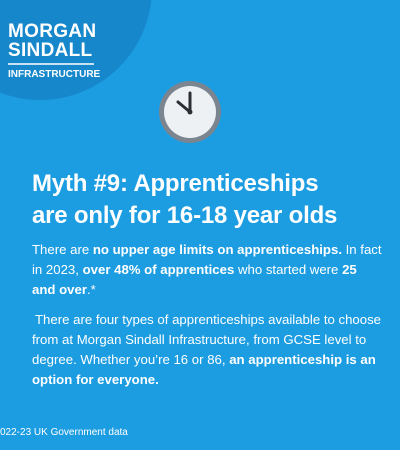  I want to click on logo-text: SINDALL, so click(50, 50).